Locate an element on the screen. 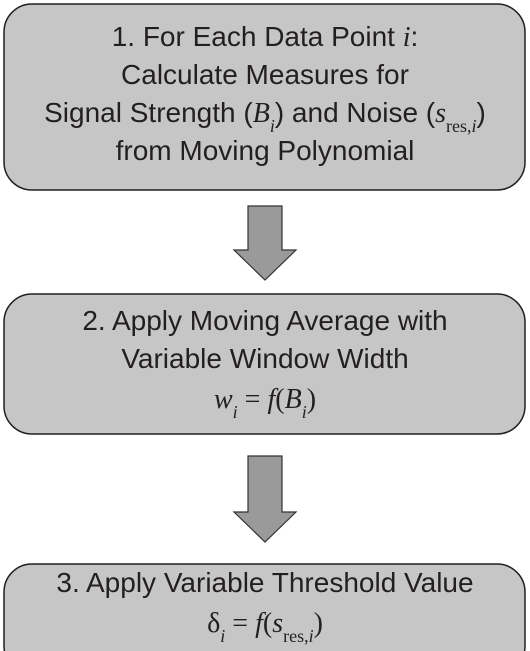 This screenshot has height=651, width=530. text-segment: Variable Window Width is located at coordinates (264, 358).